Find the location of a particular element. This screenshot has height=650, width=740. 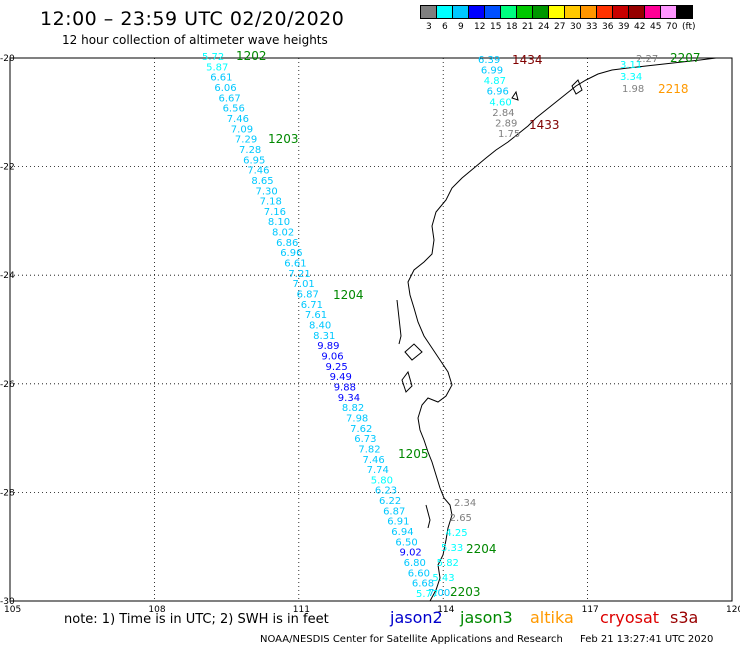

swh-value: 6.91 is located at coordinates (398, 522).